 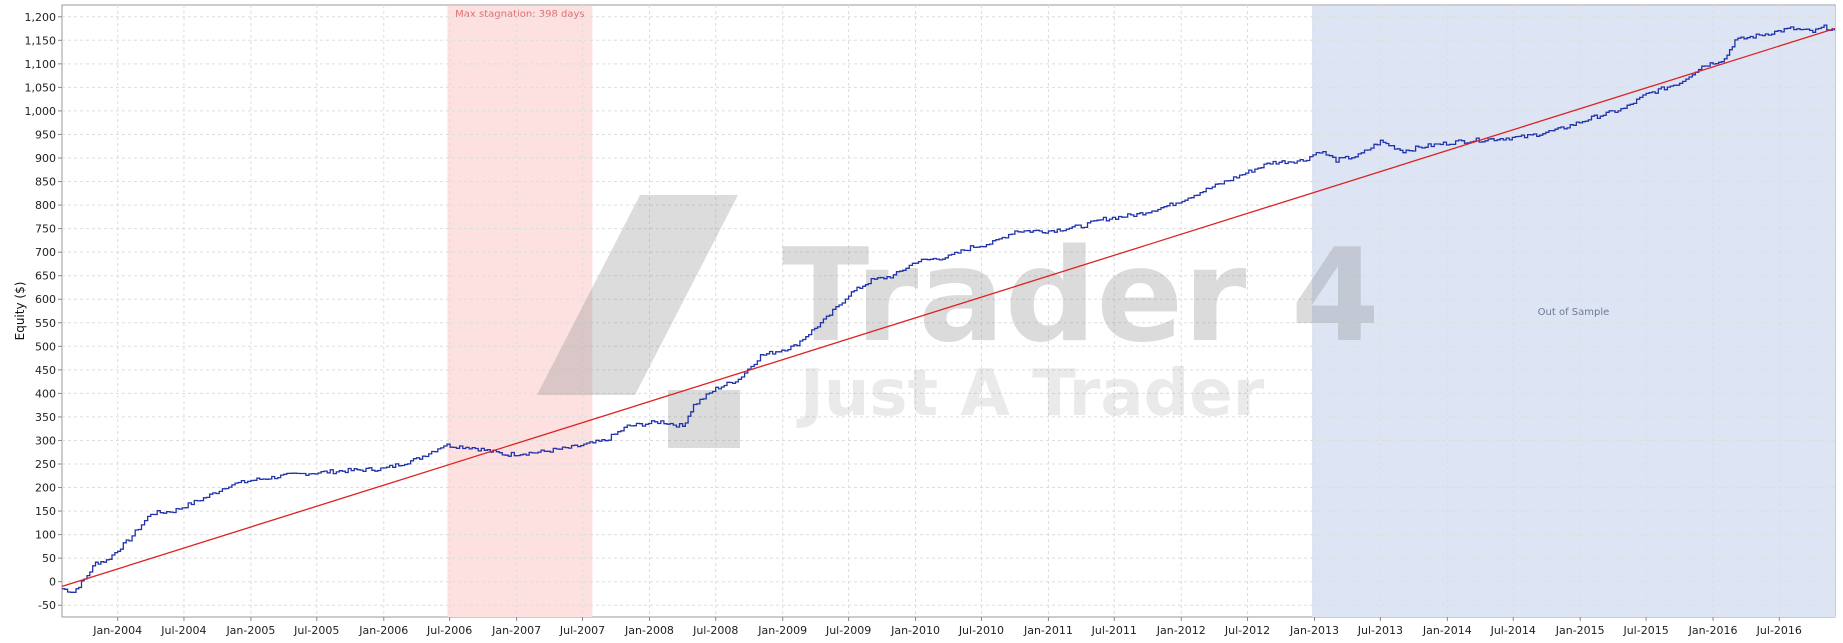 I want to click on y-tick-label: 550, so click(x=45, y=323).